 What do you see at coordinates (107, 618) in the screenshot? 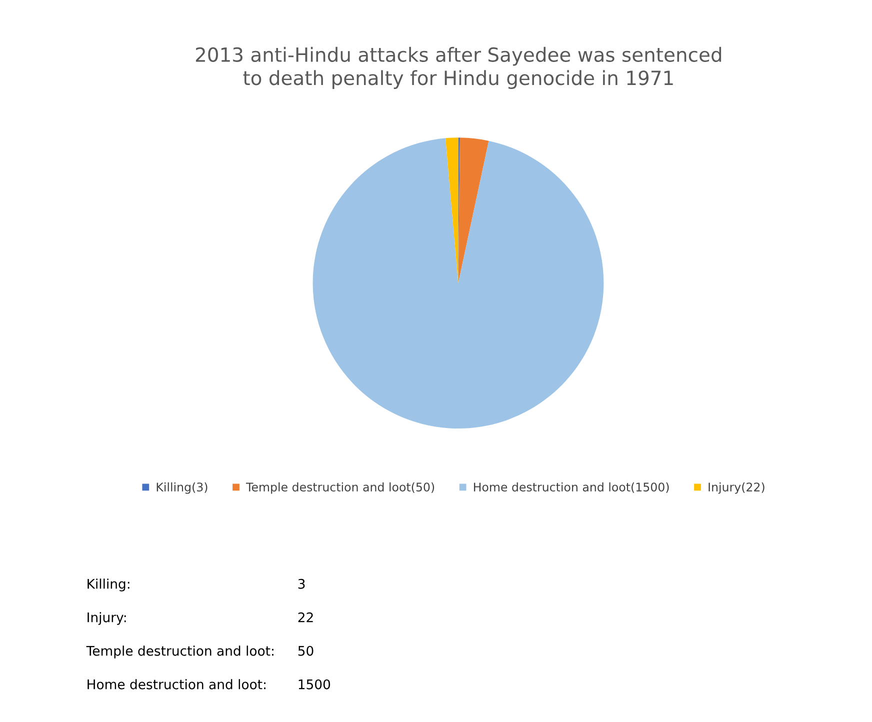
I see `text: Injury:` at bounding box center [107, 618].